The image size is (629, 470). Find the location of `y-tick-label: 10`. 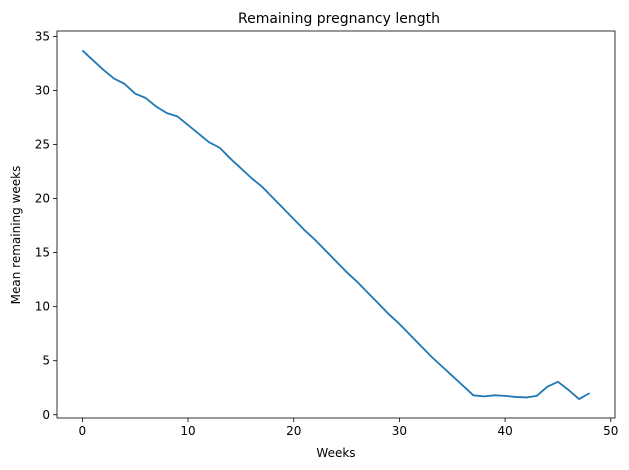

y-tick-label: 10 is located at coordinates (42, 307).